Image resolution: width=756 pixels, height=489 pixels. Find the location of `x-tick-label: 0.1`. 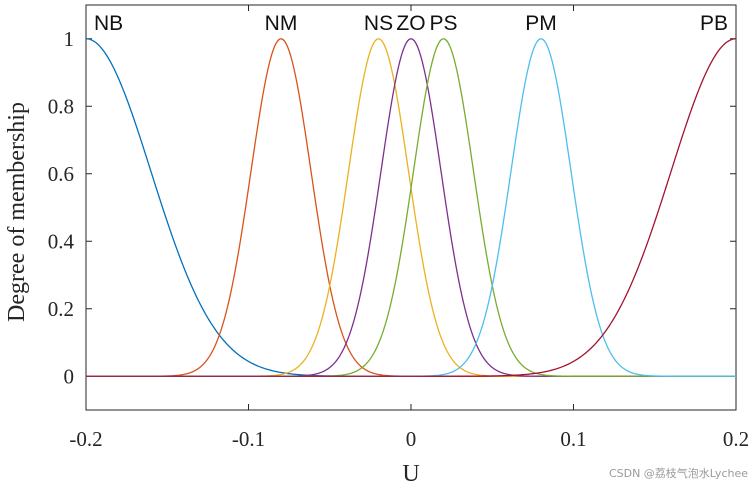

x-tick-label: 0.1 is located at coordinates (573, 439).